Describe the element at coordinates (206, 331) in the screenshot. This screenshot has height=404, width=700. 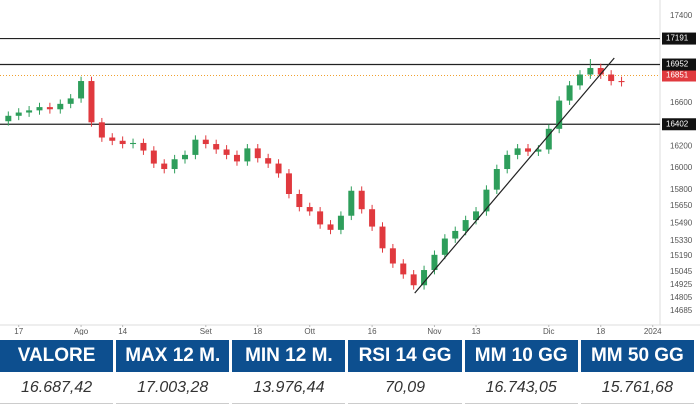
I see `x-tick-label: Set` at that location.